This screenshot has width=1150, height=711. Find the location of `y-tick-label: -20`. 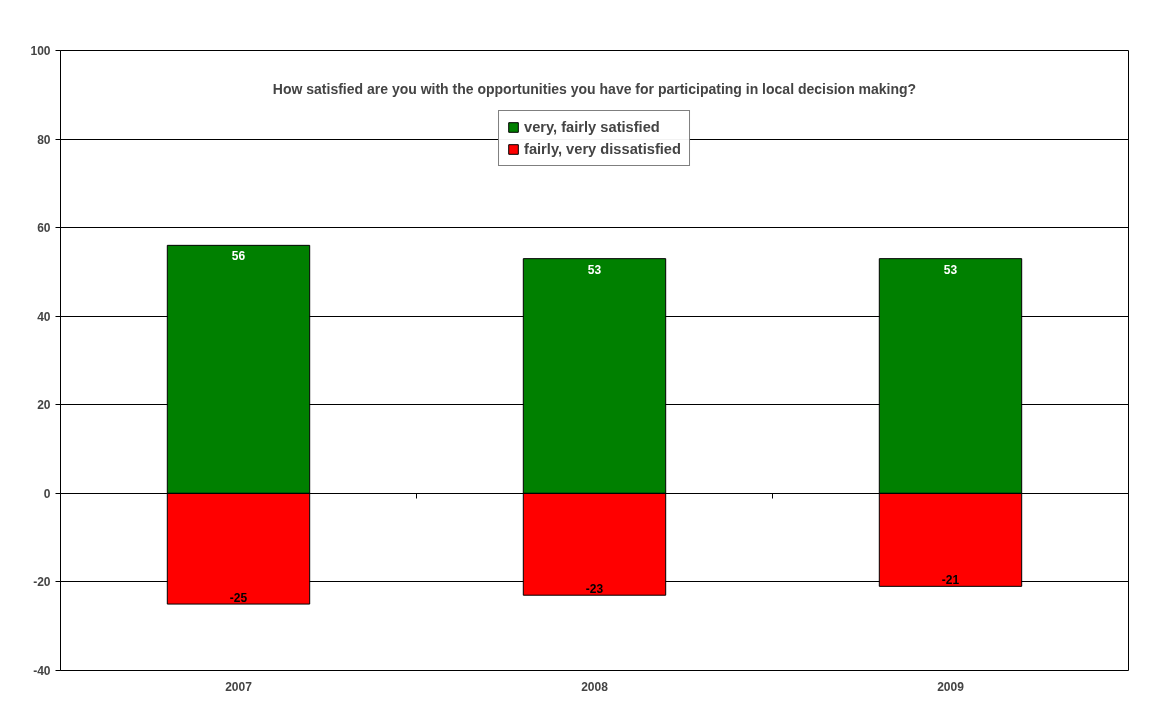

y-tick-label: -20 is located at coordinates (42, 582).